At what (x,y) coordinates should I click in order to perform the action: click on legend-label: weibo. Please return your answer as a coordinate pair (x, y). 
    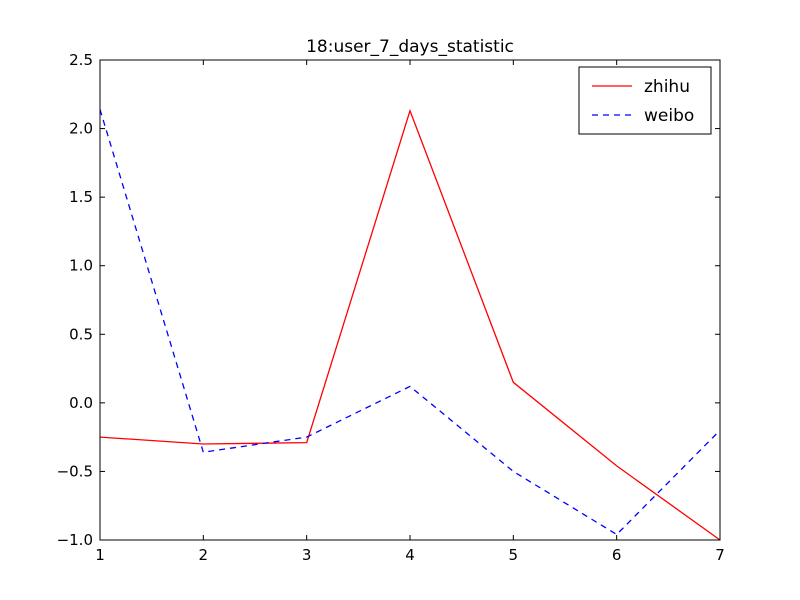
    Looking at the image, I should click on (669, 116).